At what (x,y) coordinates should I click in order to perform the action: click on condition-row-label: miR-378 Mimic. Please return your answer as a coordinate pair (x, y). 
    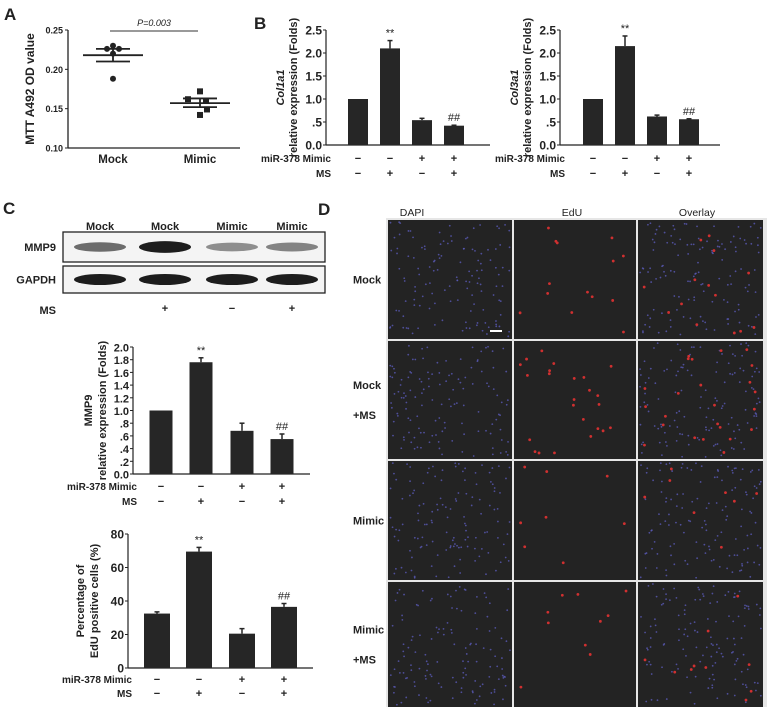
    Looking at the image, I should click on (296, 159).